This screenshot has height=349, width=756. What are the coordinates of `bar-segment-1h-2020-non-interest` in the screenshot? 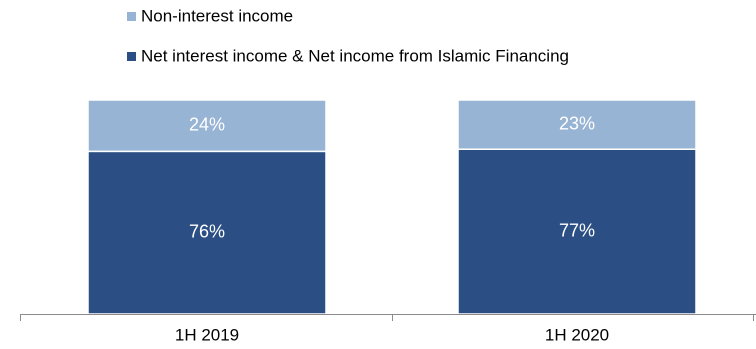 It's located at (577, 124).